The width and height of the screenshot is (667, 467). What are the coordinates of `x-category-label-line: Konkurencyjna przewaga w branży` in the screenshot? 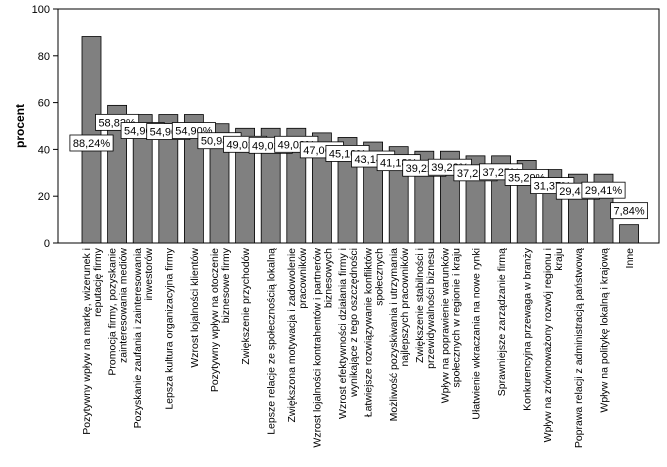 It's located at (528, 329).